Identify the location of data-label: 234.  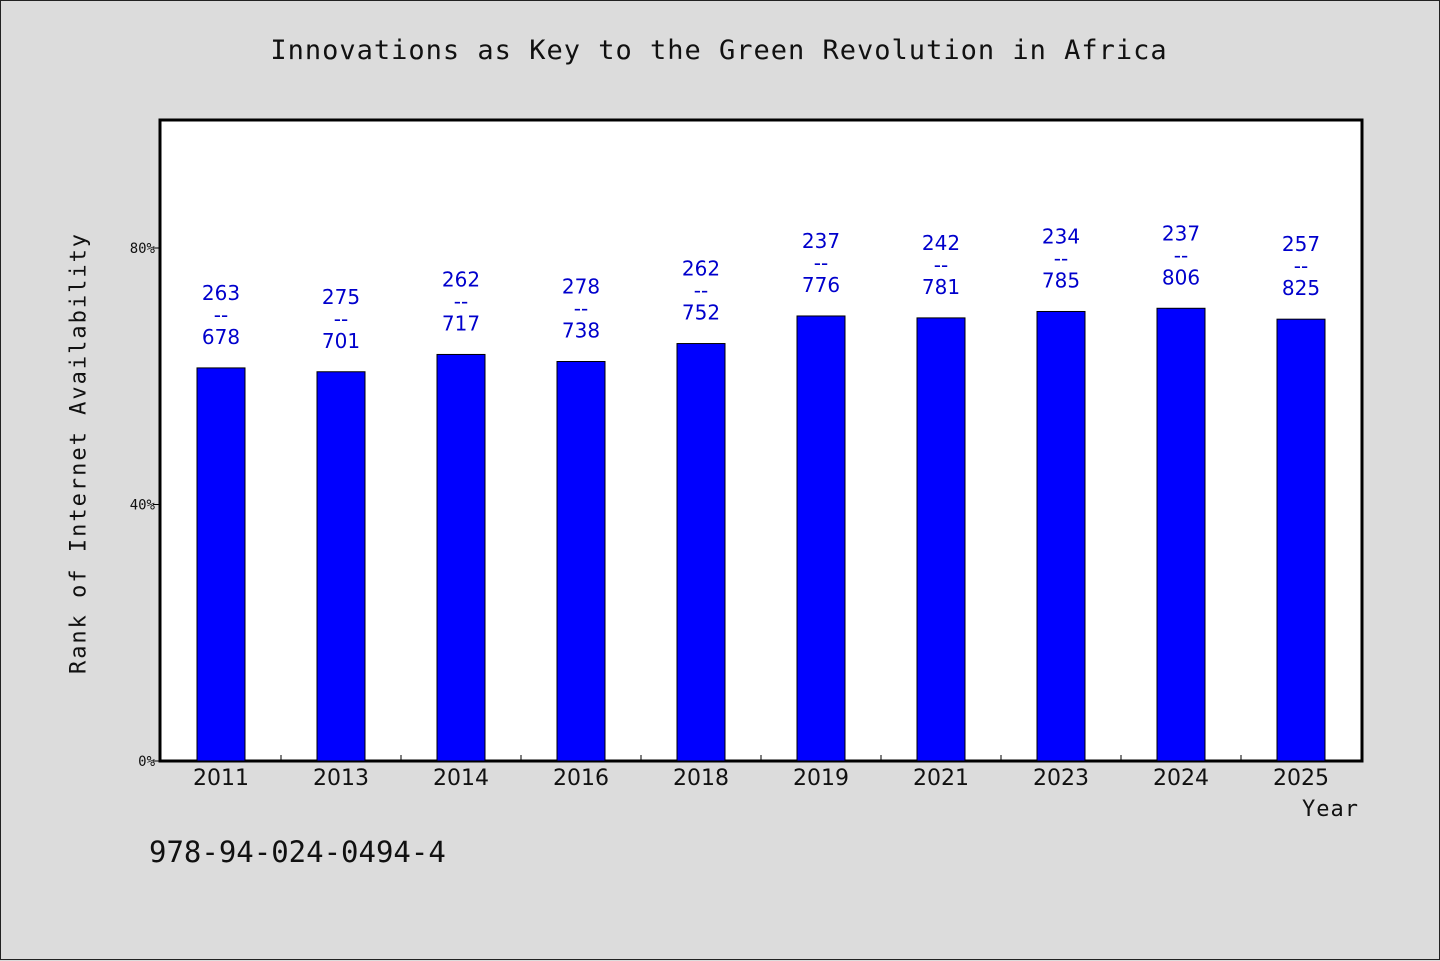
(1061, 236).